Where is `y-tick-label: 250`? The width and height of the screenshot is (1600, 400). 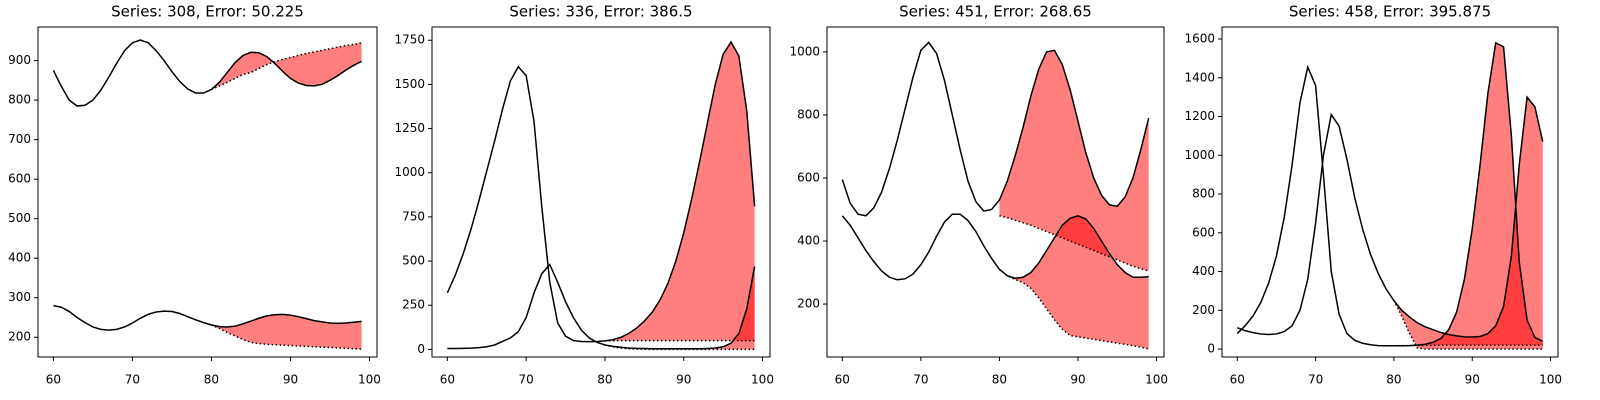 y-tick-label: 250 is located at coordinates (413, 305).